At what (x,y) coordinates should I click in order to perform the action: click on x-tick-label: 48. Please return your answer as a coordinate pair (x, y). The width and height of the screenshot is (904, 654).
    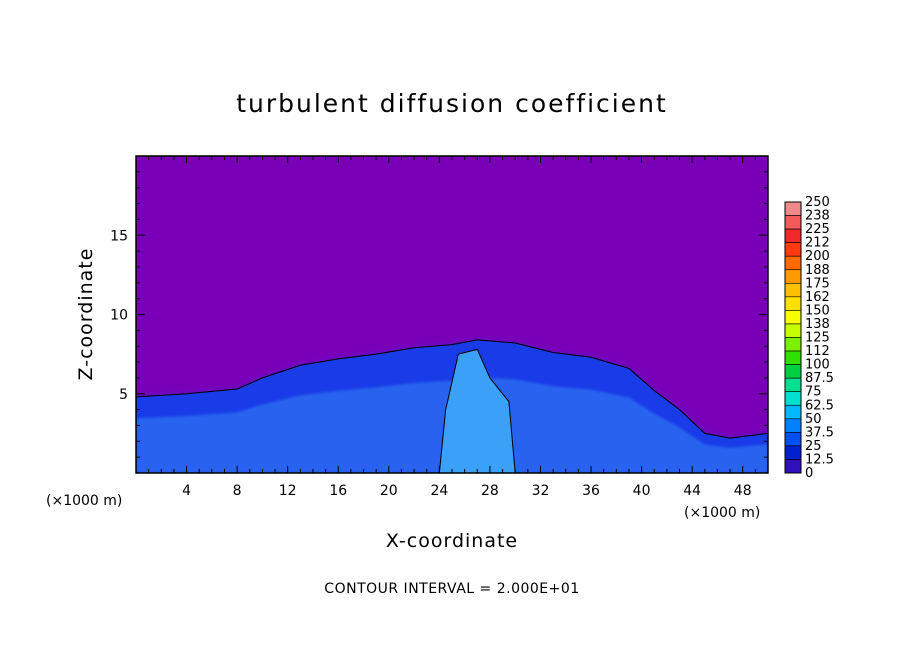
    Looking at the image, I should click on (743, 491).